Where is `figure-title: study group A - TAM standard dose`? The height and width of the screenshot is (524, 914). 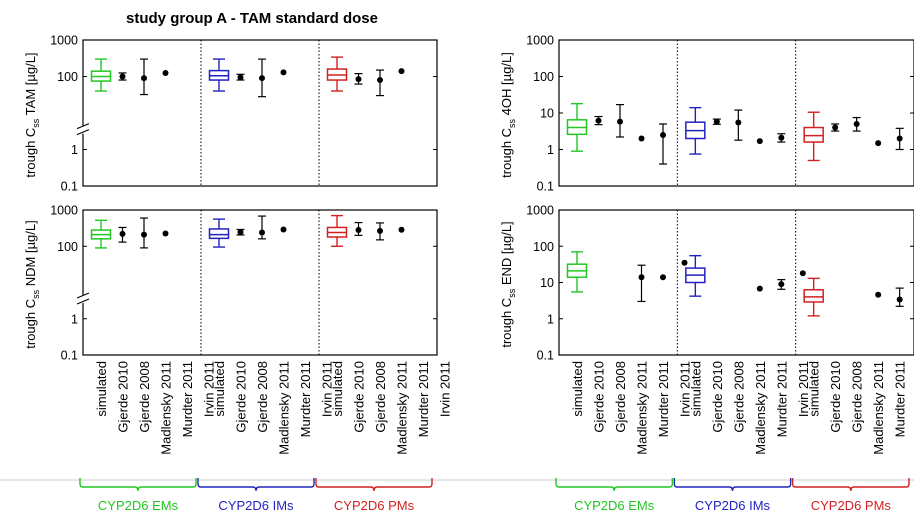
figure-title: study group A - TAM standard dose is located at coordinates (252, 18).